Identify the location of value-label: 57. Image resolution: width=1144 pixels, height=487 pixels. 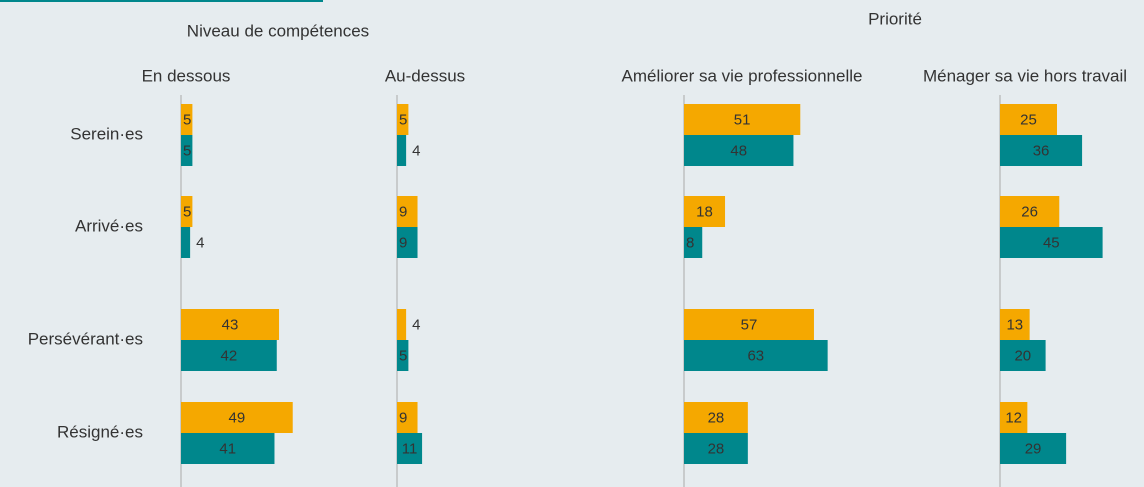
(749, 324).